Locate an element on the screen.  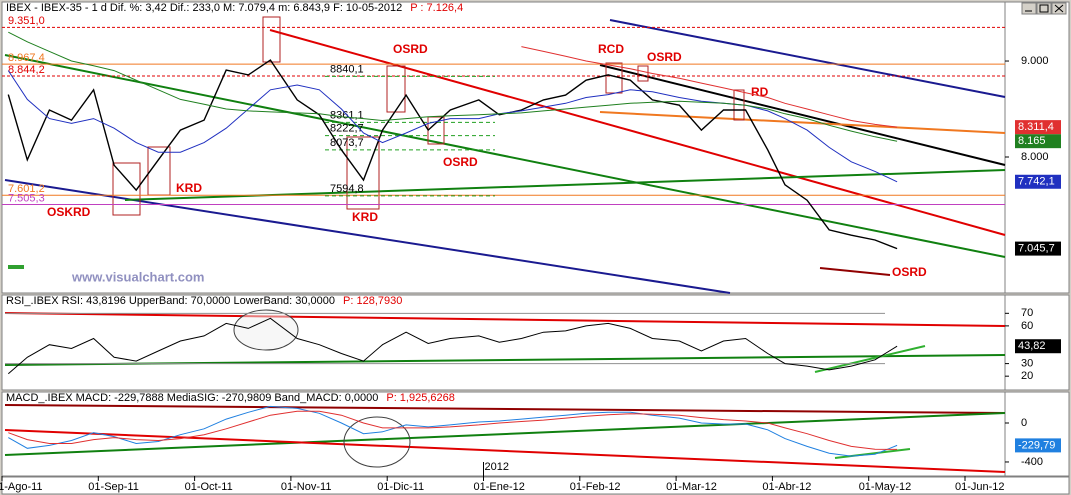
y-tick-label: 8.000 is located at coordinates (1035, 157).